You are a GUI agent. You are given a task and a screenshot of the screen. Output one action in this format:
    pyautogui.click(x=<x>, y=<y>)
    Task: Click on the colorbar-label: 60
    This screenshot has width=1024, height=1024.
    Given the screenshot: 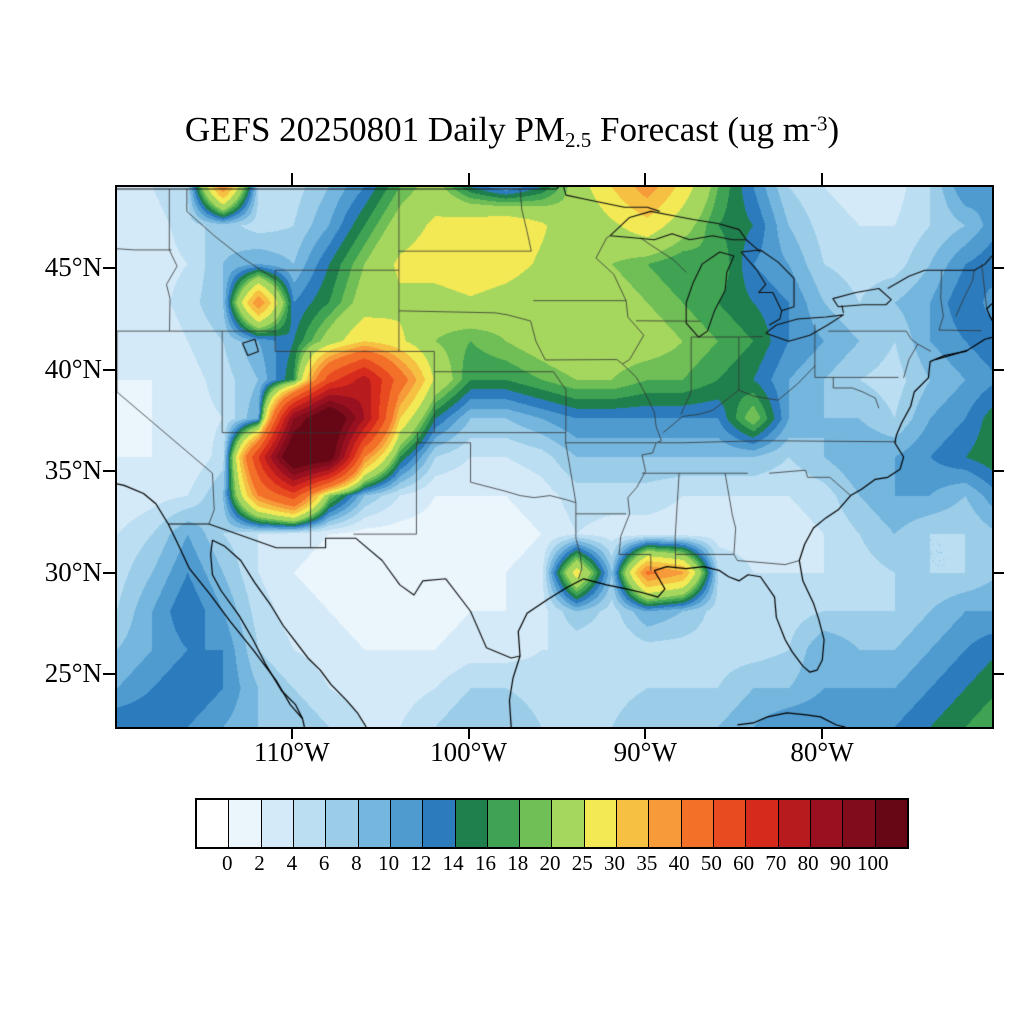 What is the action you would take?
    pyautogui.click(x=744, y=863)
    